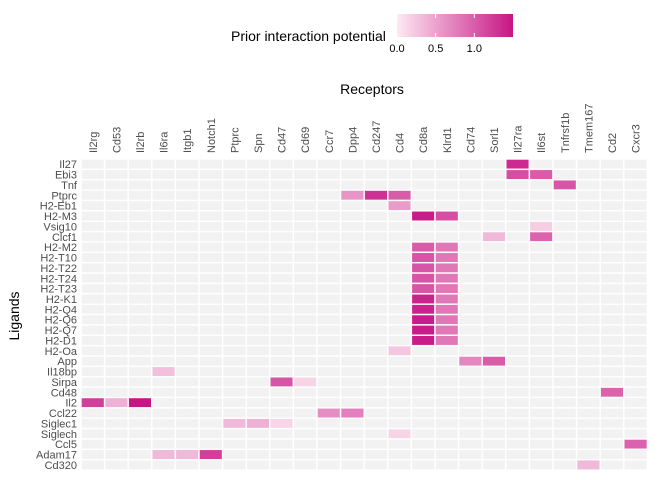 Image resolution: width=672 pixels, height=480 pixels. I want to click on legend-title: Prior interaction potential, so click(308, 36).